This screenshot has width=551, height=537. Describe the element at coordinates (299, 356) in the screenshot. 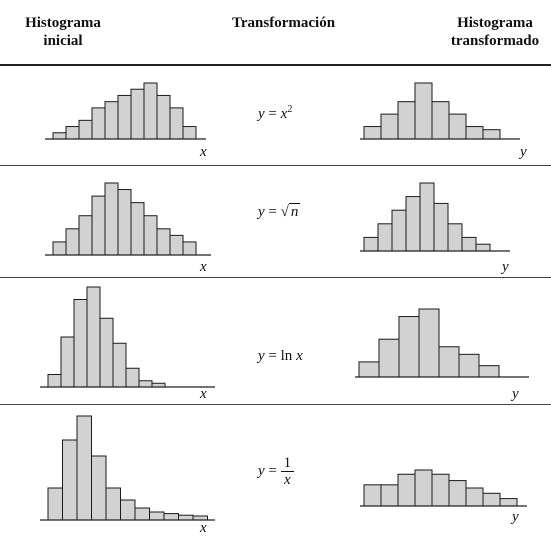

I see `formula-rhs: x` at that location.